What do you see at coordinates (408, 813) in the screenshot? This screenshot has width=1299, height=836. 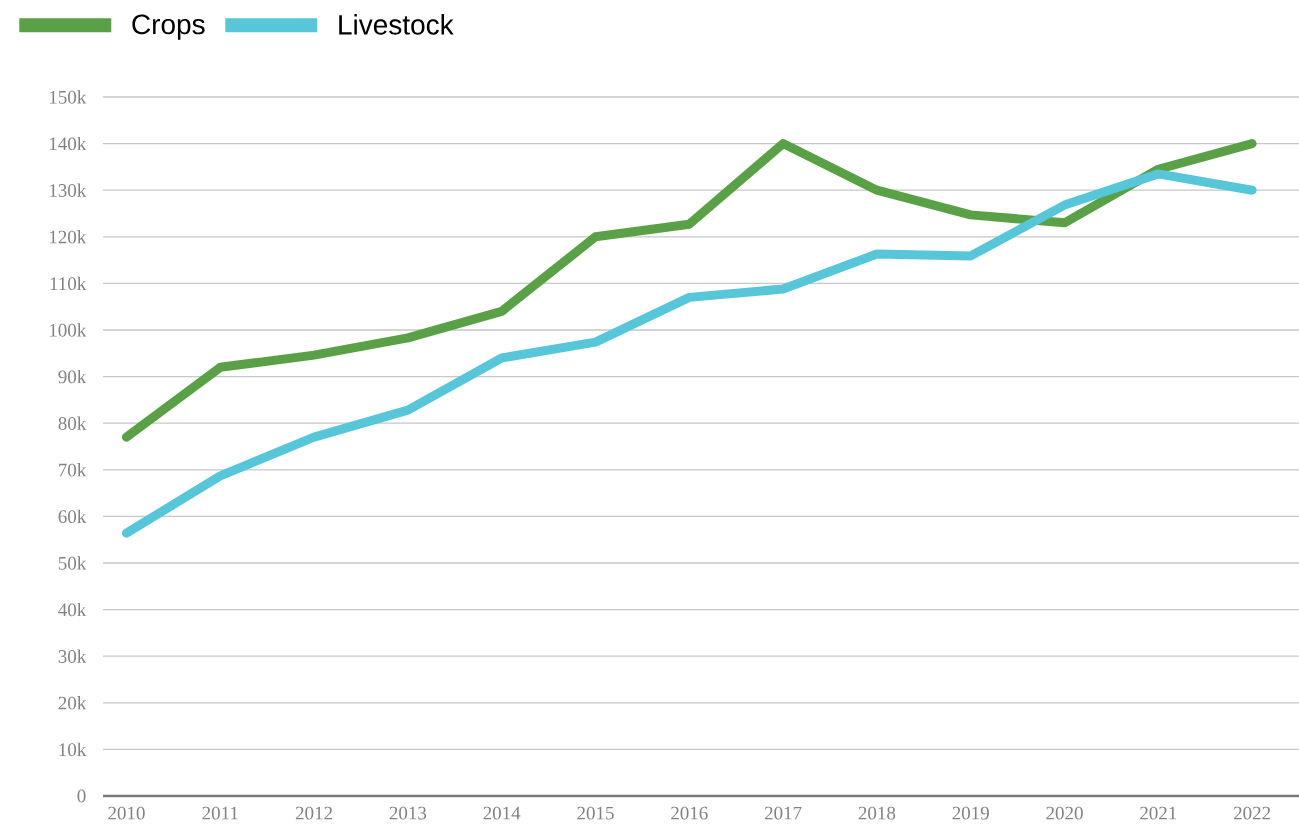 I see `x-tick-label: 2013` at bounding box center [408, 813].